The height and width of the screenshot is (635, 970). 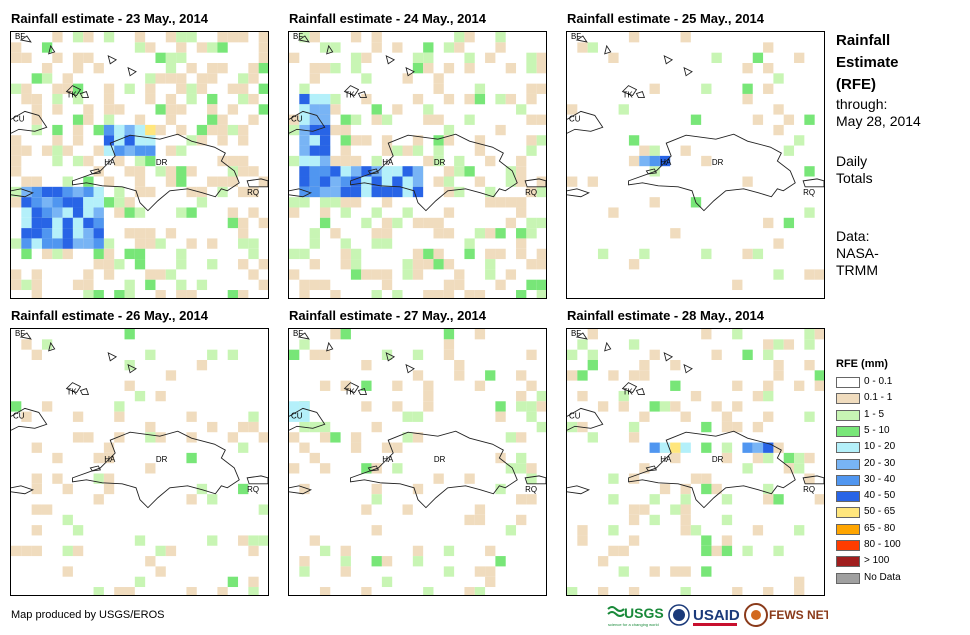 What do you see at coordinates (666, 18) in the screenshot?
I see `panel-title-3: Rainfall estimate - 25 May., 2014` at bounding box center [666, 18].